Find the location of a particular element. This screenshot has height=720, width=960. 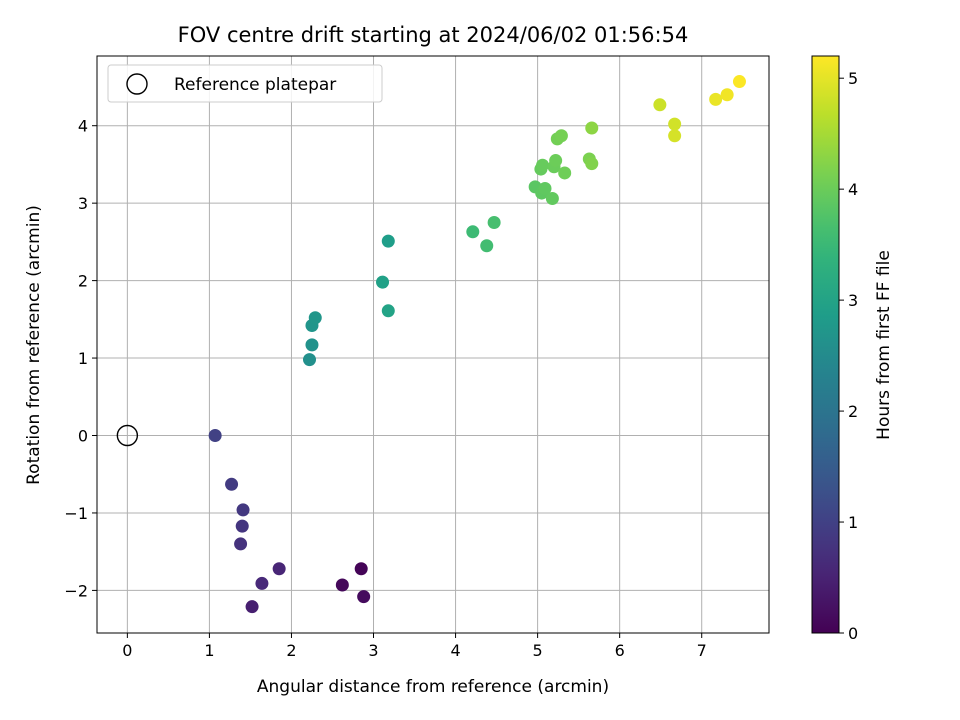

legend-box is located at coordinates (245, 83).